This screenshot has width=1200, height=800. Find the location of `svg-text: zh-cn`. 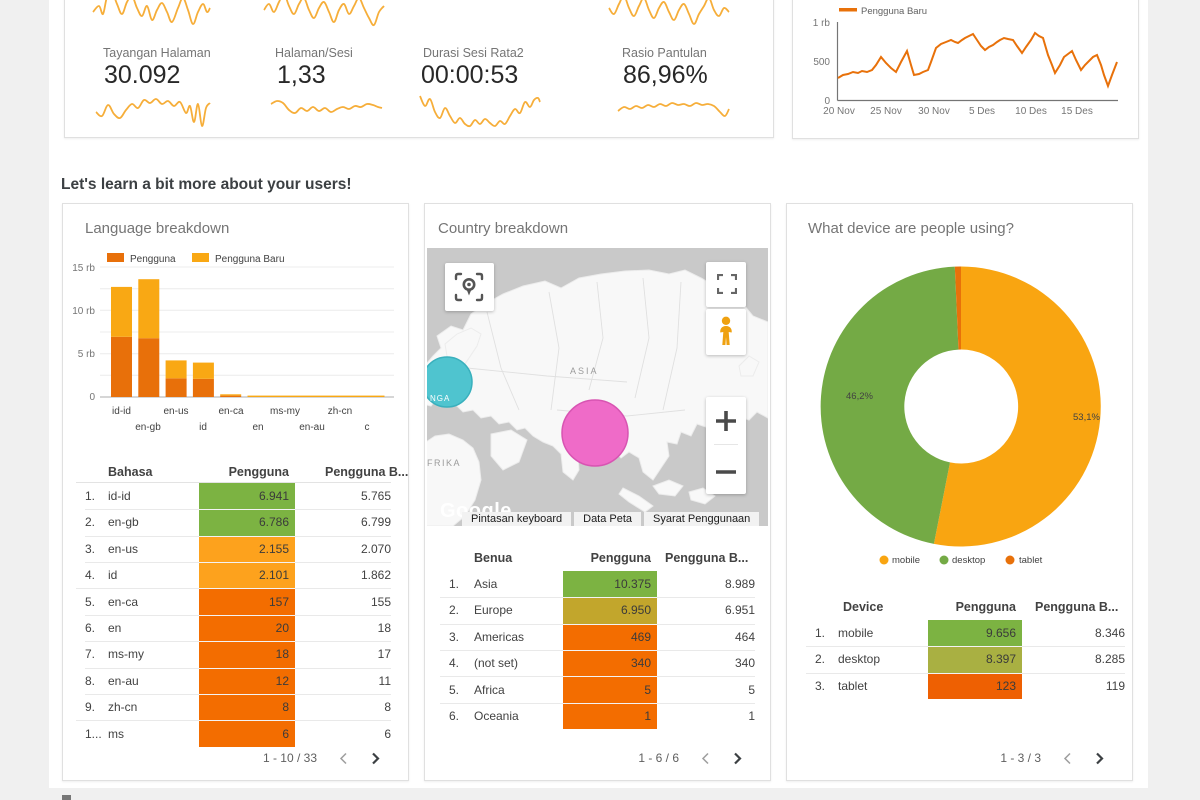

svg-text: zh-cn is located at coordinates (340, 411).